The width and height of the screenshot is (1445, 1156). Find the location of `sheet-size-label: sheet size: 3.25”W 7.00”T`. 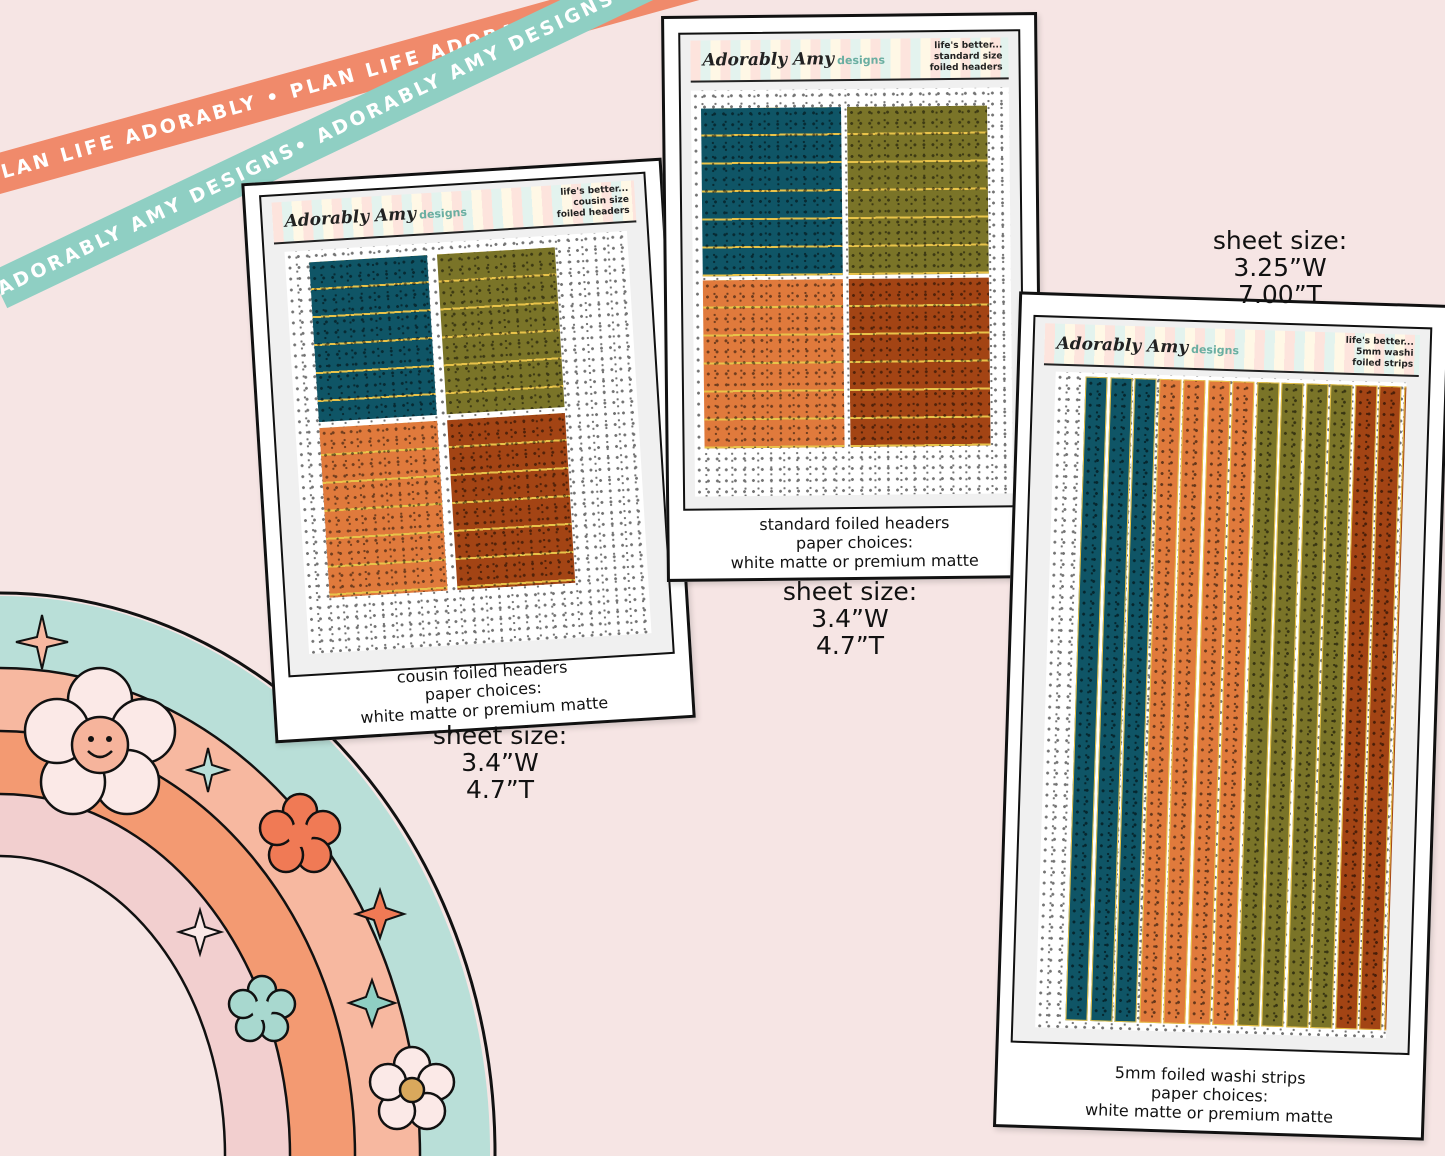

sheet-size-label: sheet size: 3.25”W 7.00”T is located at coordinates (1280, 267).